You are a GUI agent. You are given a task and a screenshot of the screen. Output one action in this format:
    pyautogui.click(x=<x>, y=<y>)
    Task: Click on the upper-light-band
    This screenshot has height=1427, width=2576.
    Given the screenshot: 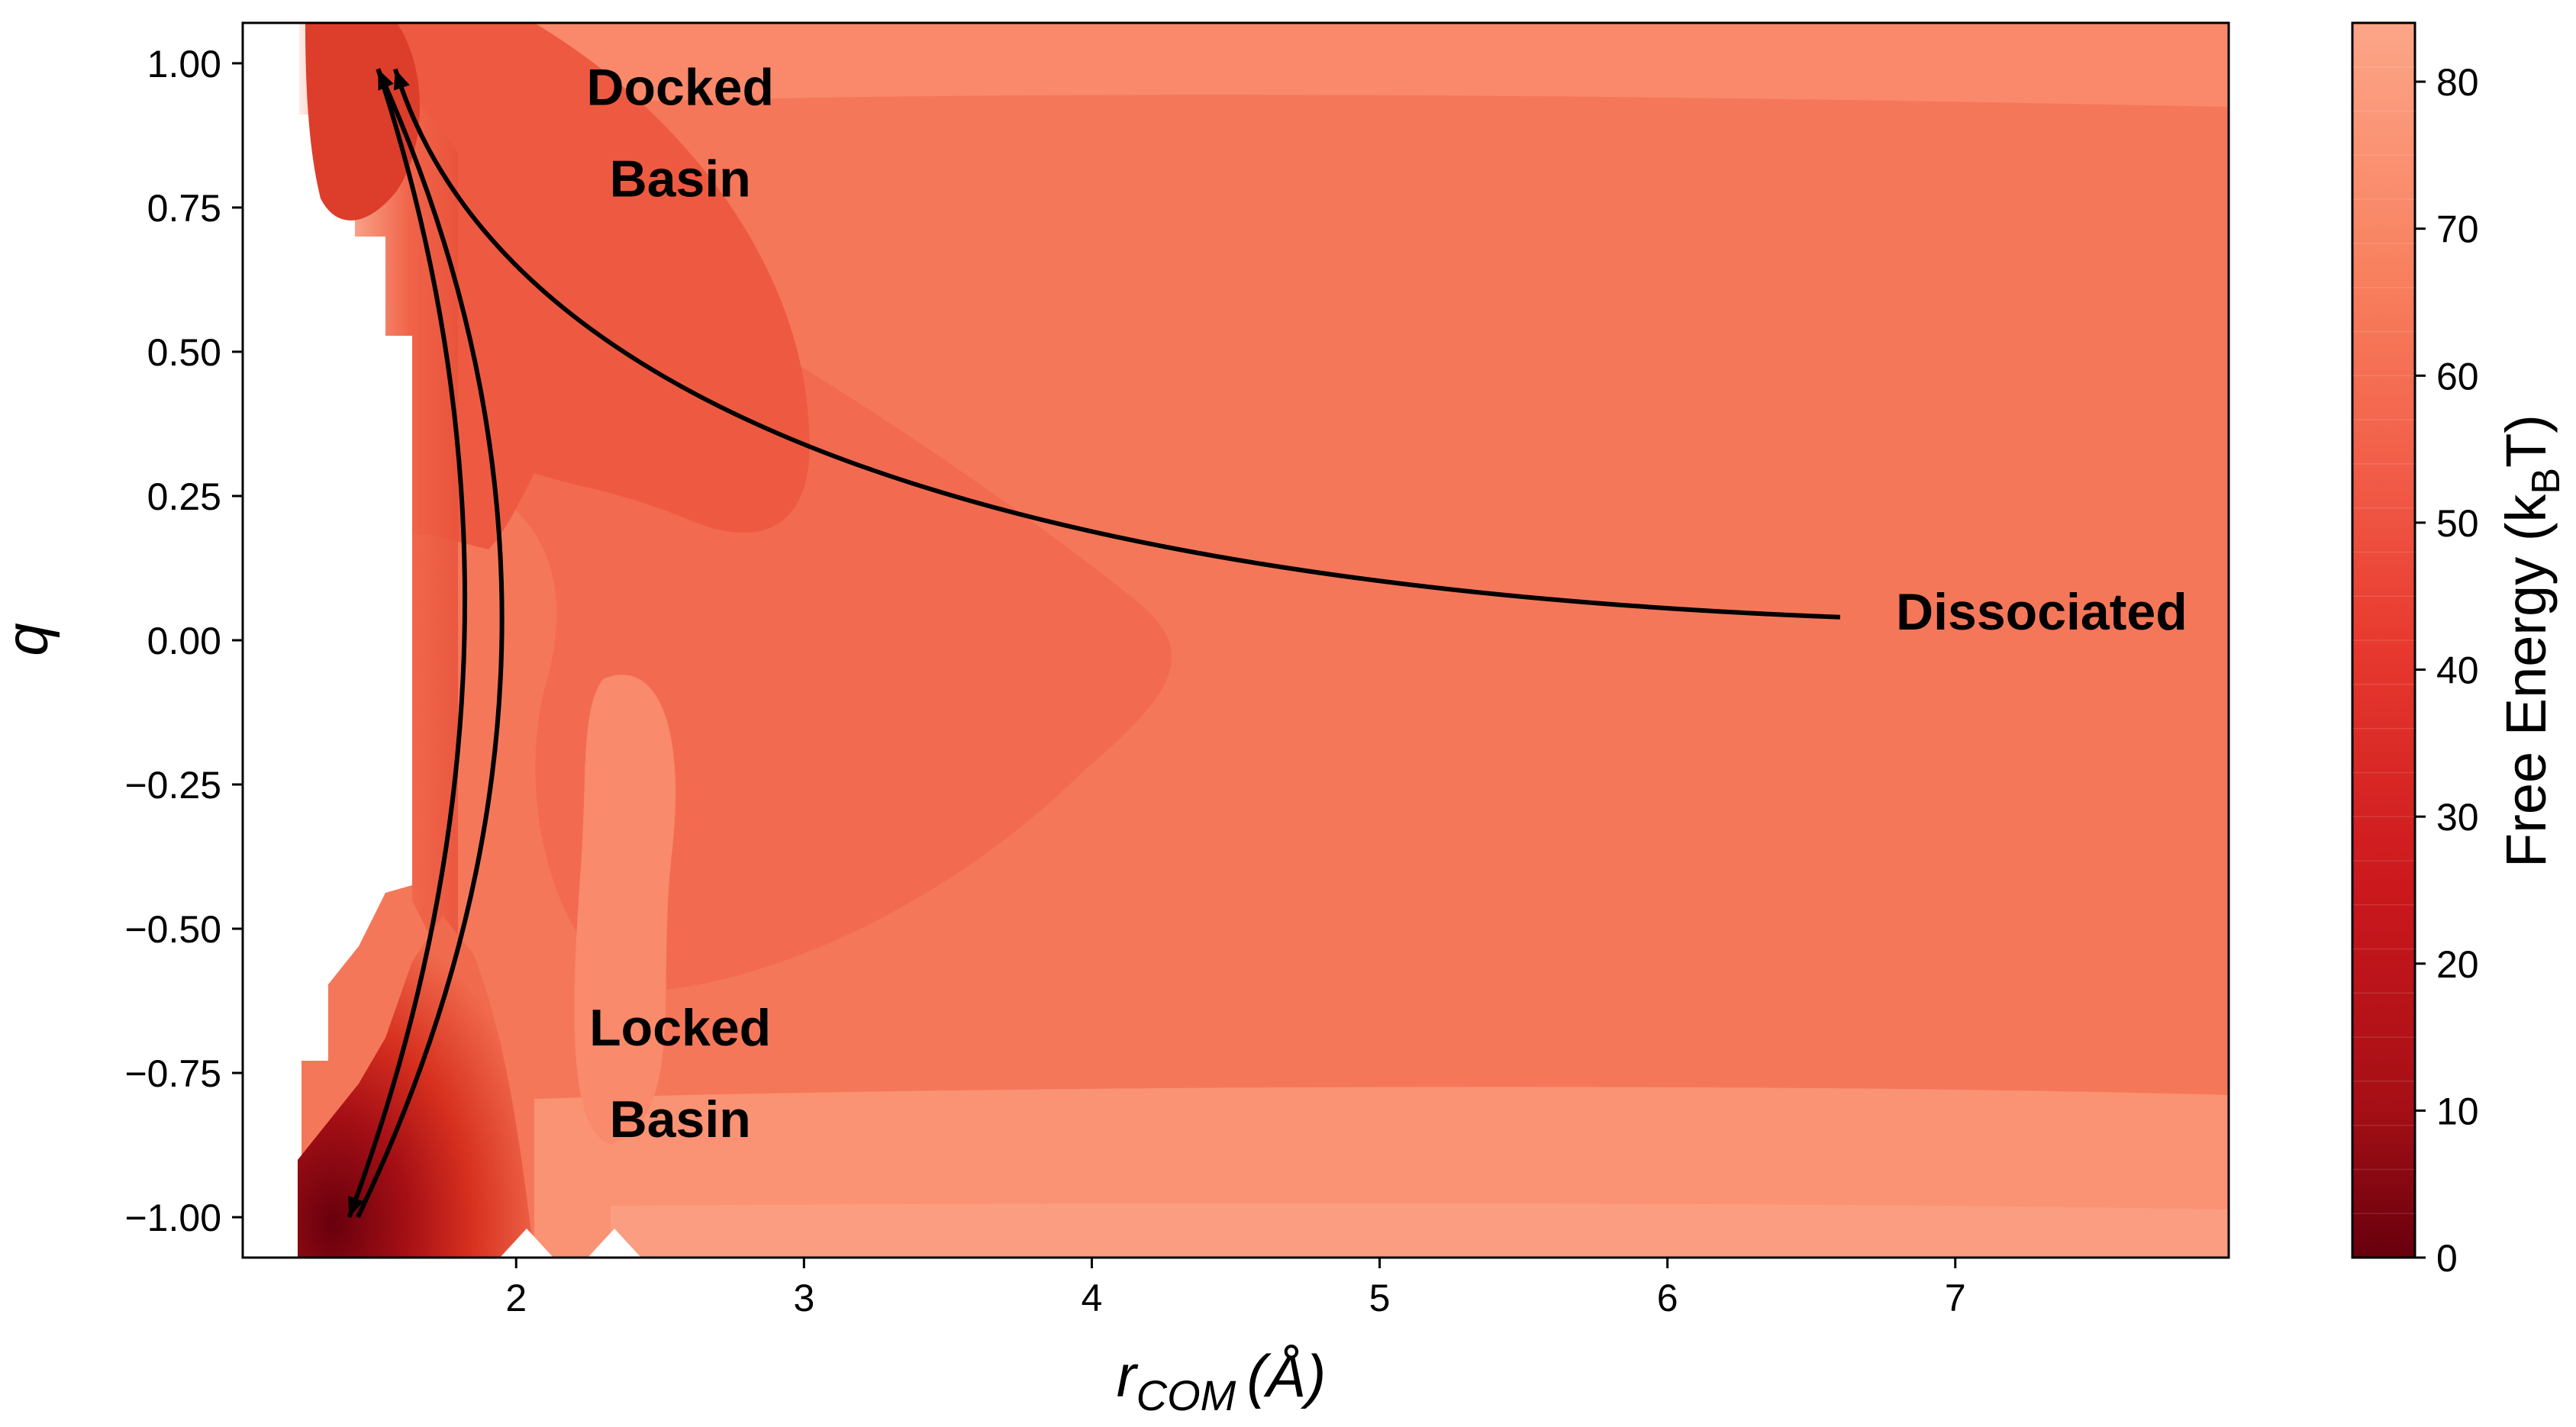 What is the action you would take?
    pyautogui.click(x=1343, y=65)
    